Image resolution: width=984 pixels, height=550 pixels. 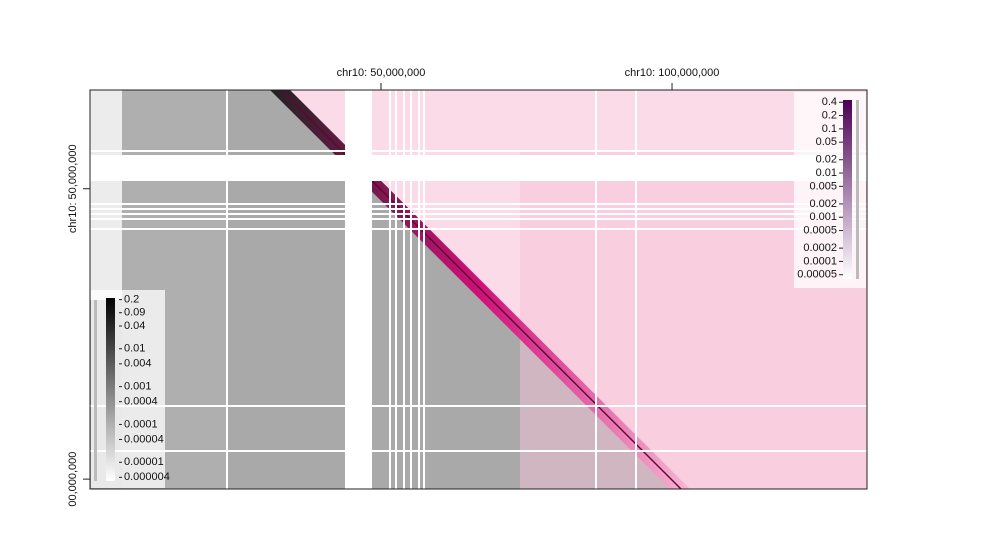 What do you see at coordinates (823, 186) in the screenshot?
I see `colorbar-tick-label: 0.005` at bounding box center [823, 186].